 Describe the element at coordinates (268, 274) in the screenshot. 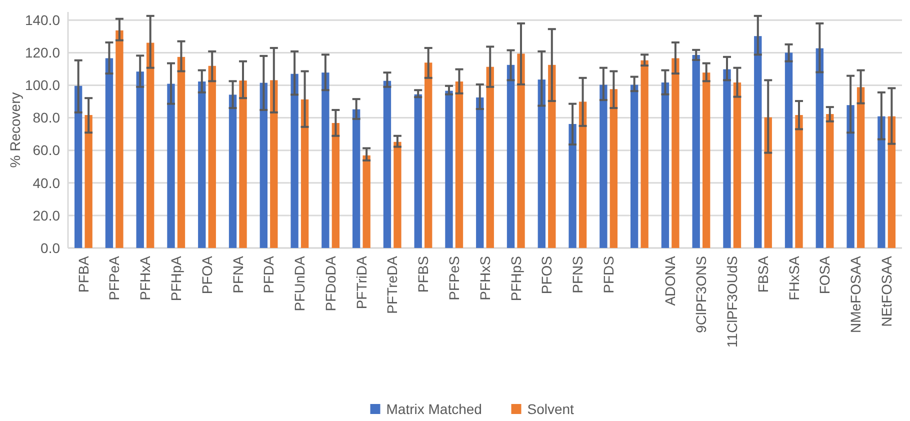

I see `x-tick-label: PFDA` at that location.